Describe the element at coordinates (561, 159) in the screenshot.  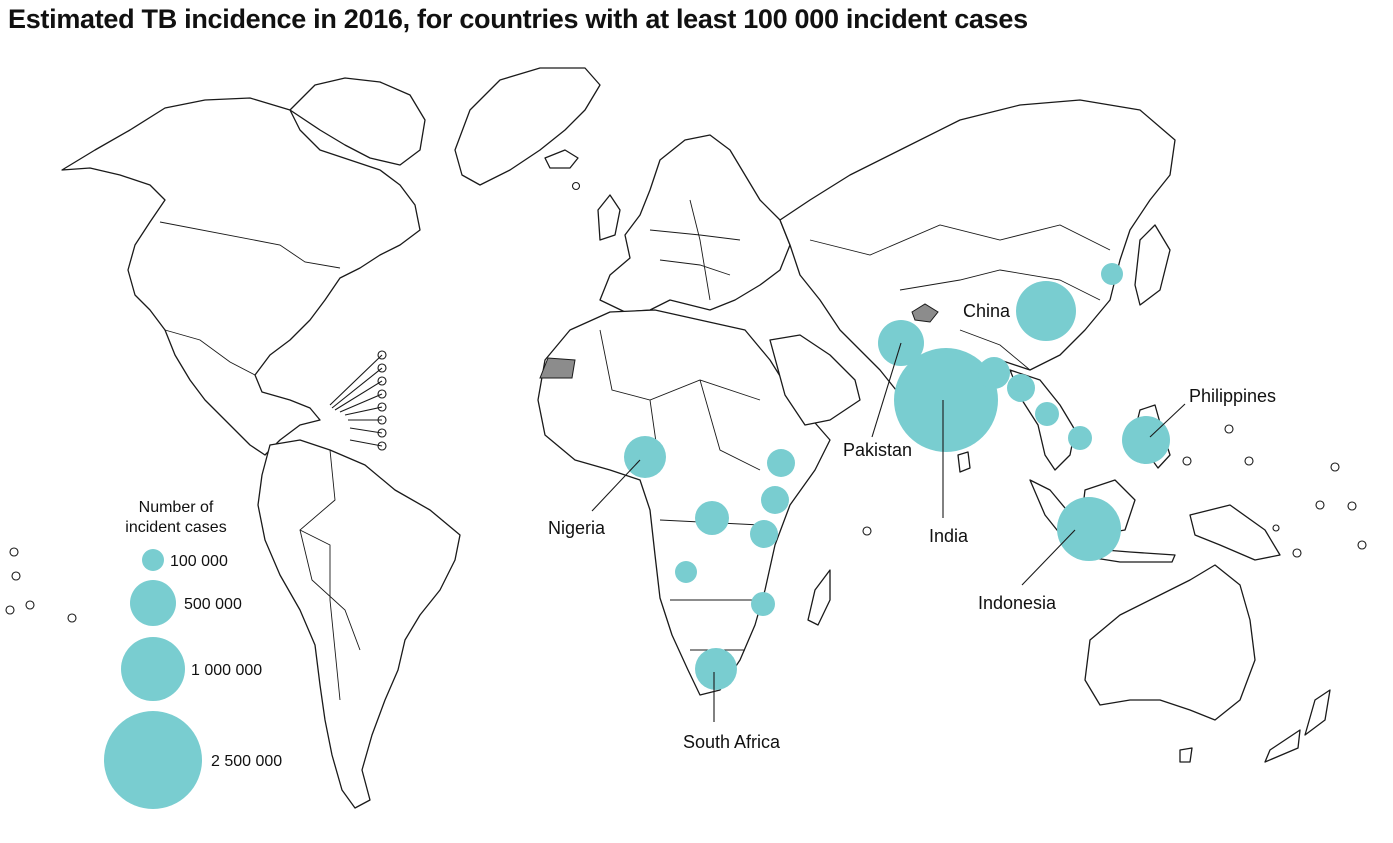
I see `landmass-iceland` at that location.